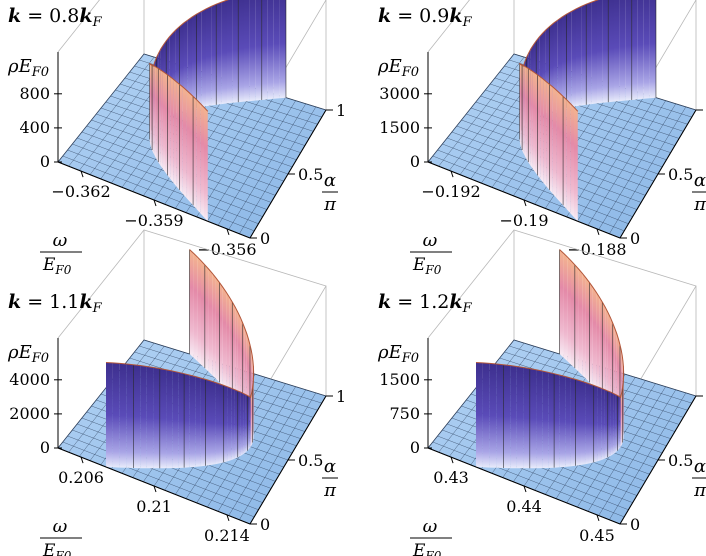 Image resolution: width=706 pixels, height=556 pixels. I want to click on x-tick-label: 0.214, so click(227, 535).